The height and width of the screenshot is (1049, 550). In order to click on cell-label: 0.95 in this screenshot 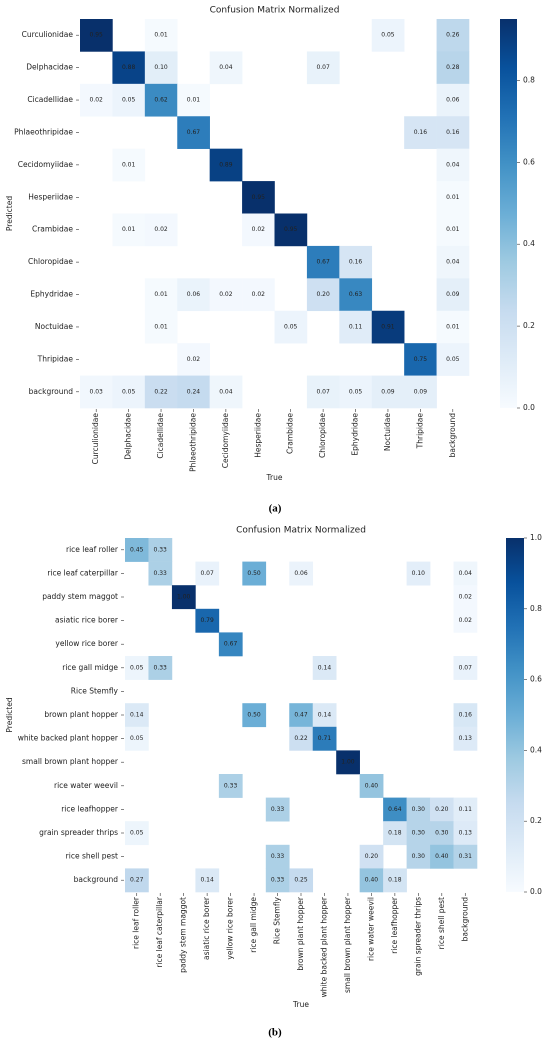, I will do `click(291, 229)`.